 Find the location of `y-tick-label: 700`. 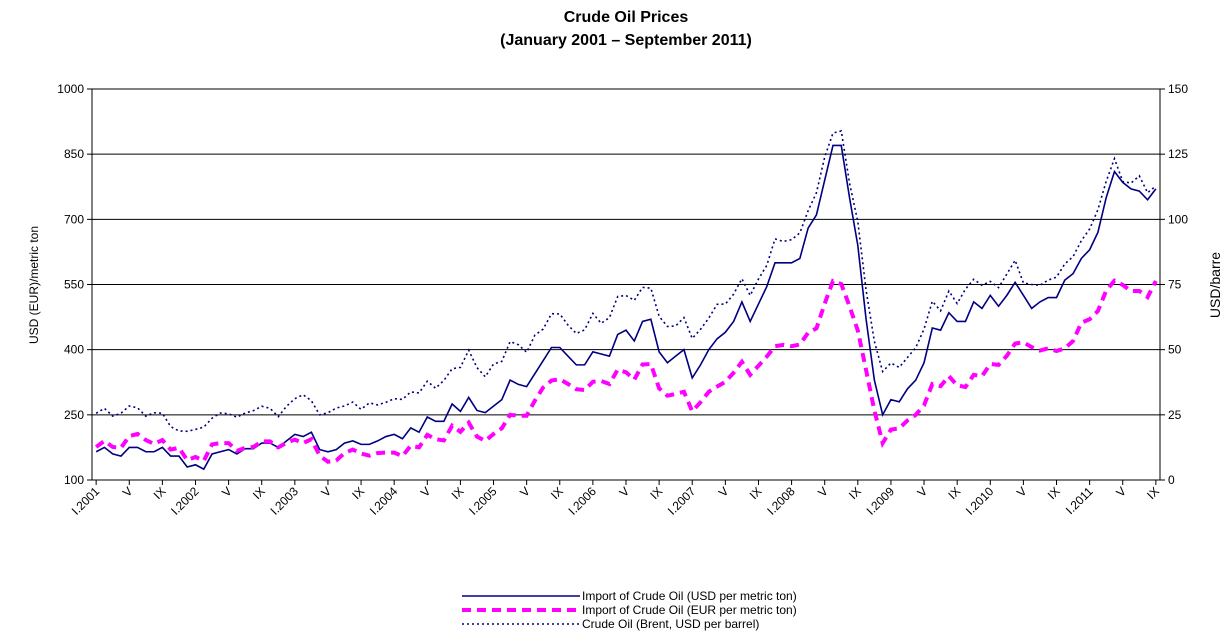

y-tick-label: 700 is located at coordinates (74, 219).